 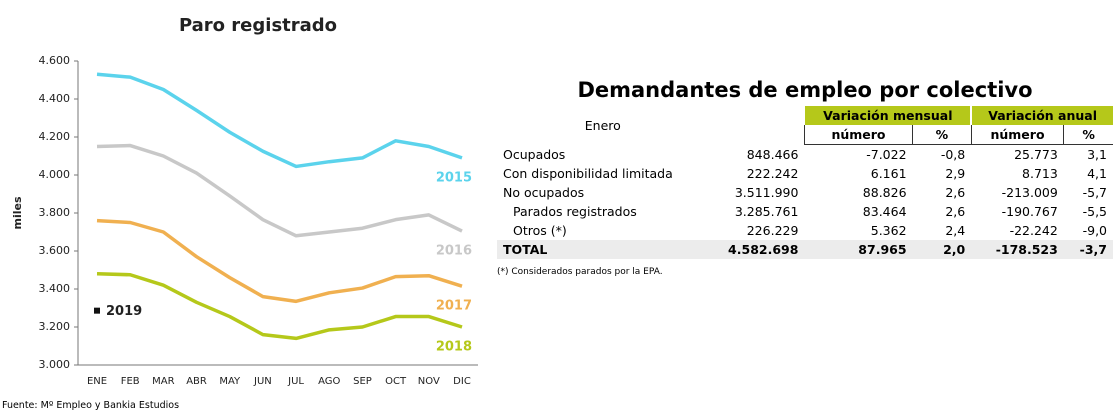 What do you see at coordinates (1029, 211) in the screenshot?
I see `cell: -190.767` at bounding box center [1029, 211].